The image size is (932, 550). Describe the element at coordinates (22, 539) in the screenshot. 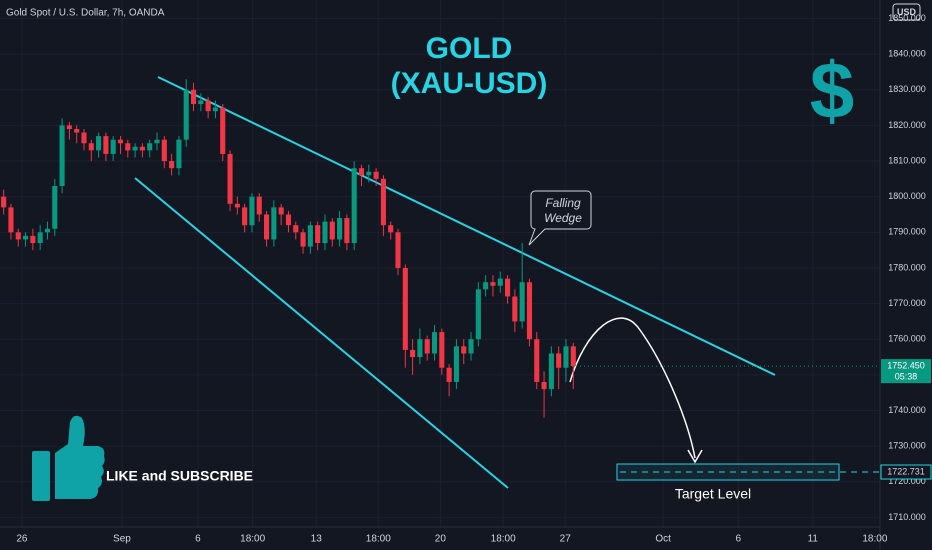

I see `x-tick-label: 26` at that location.